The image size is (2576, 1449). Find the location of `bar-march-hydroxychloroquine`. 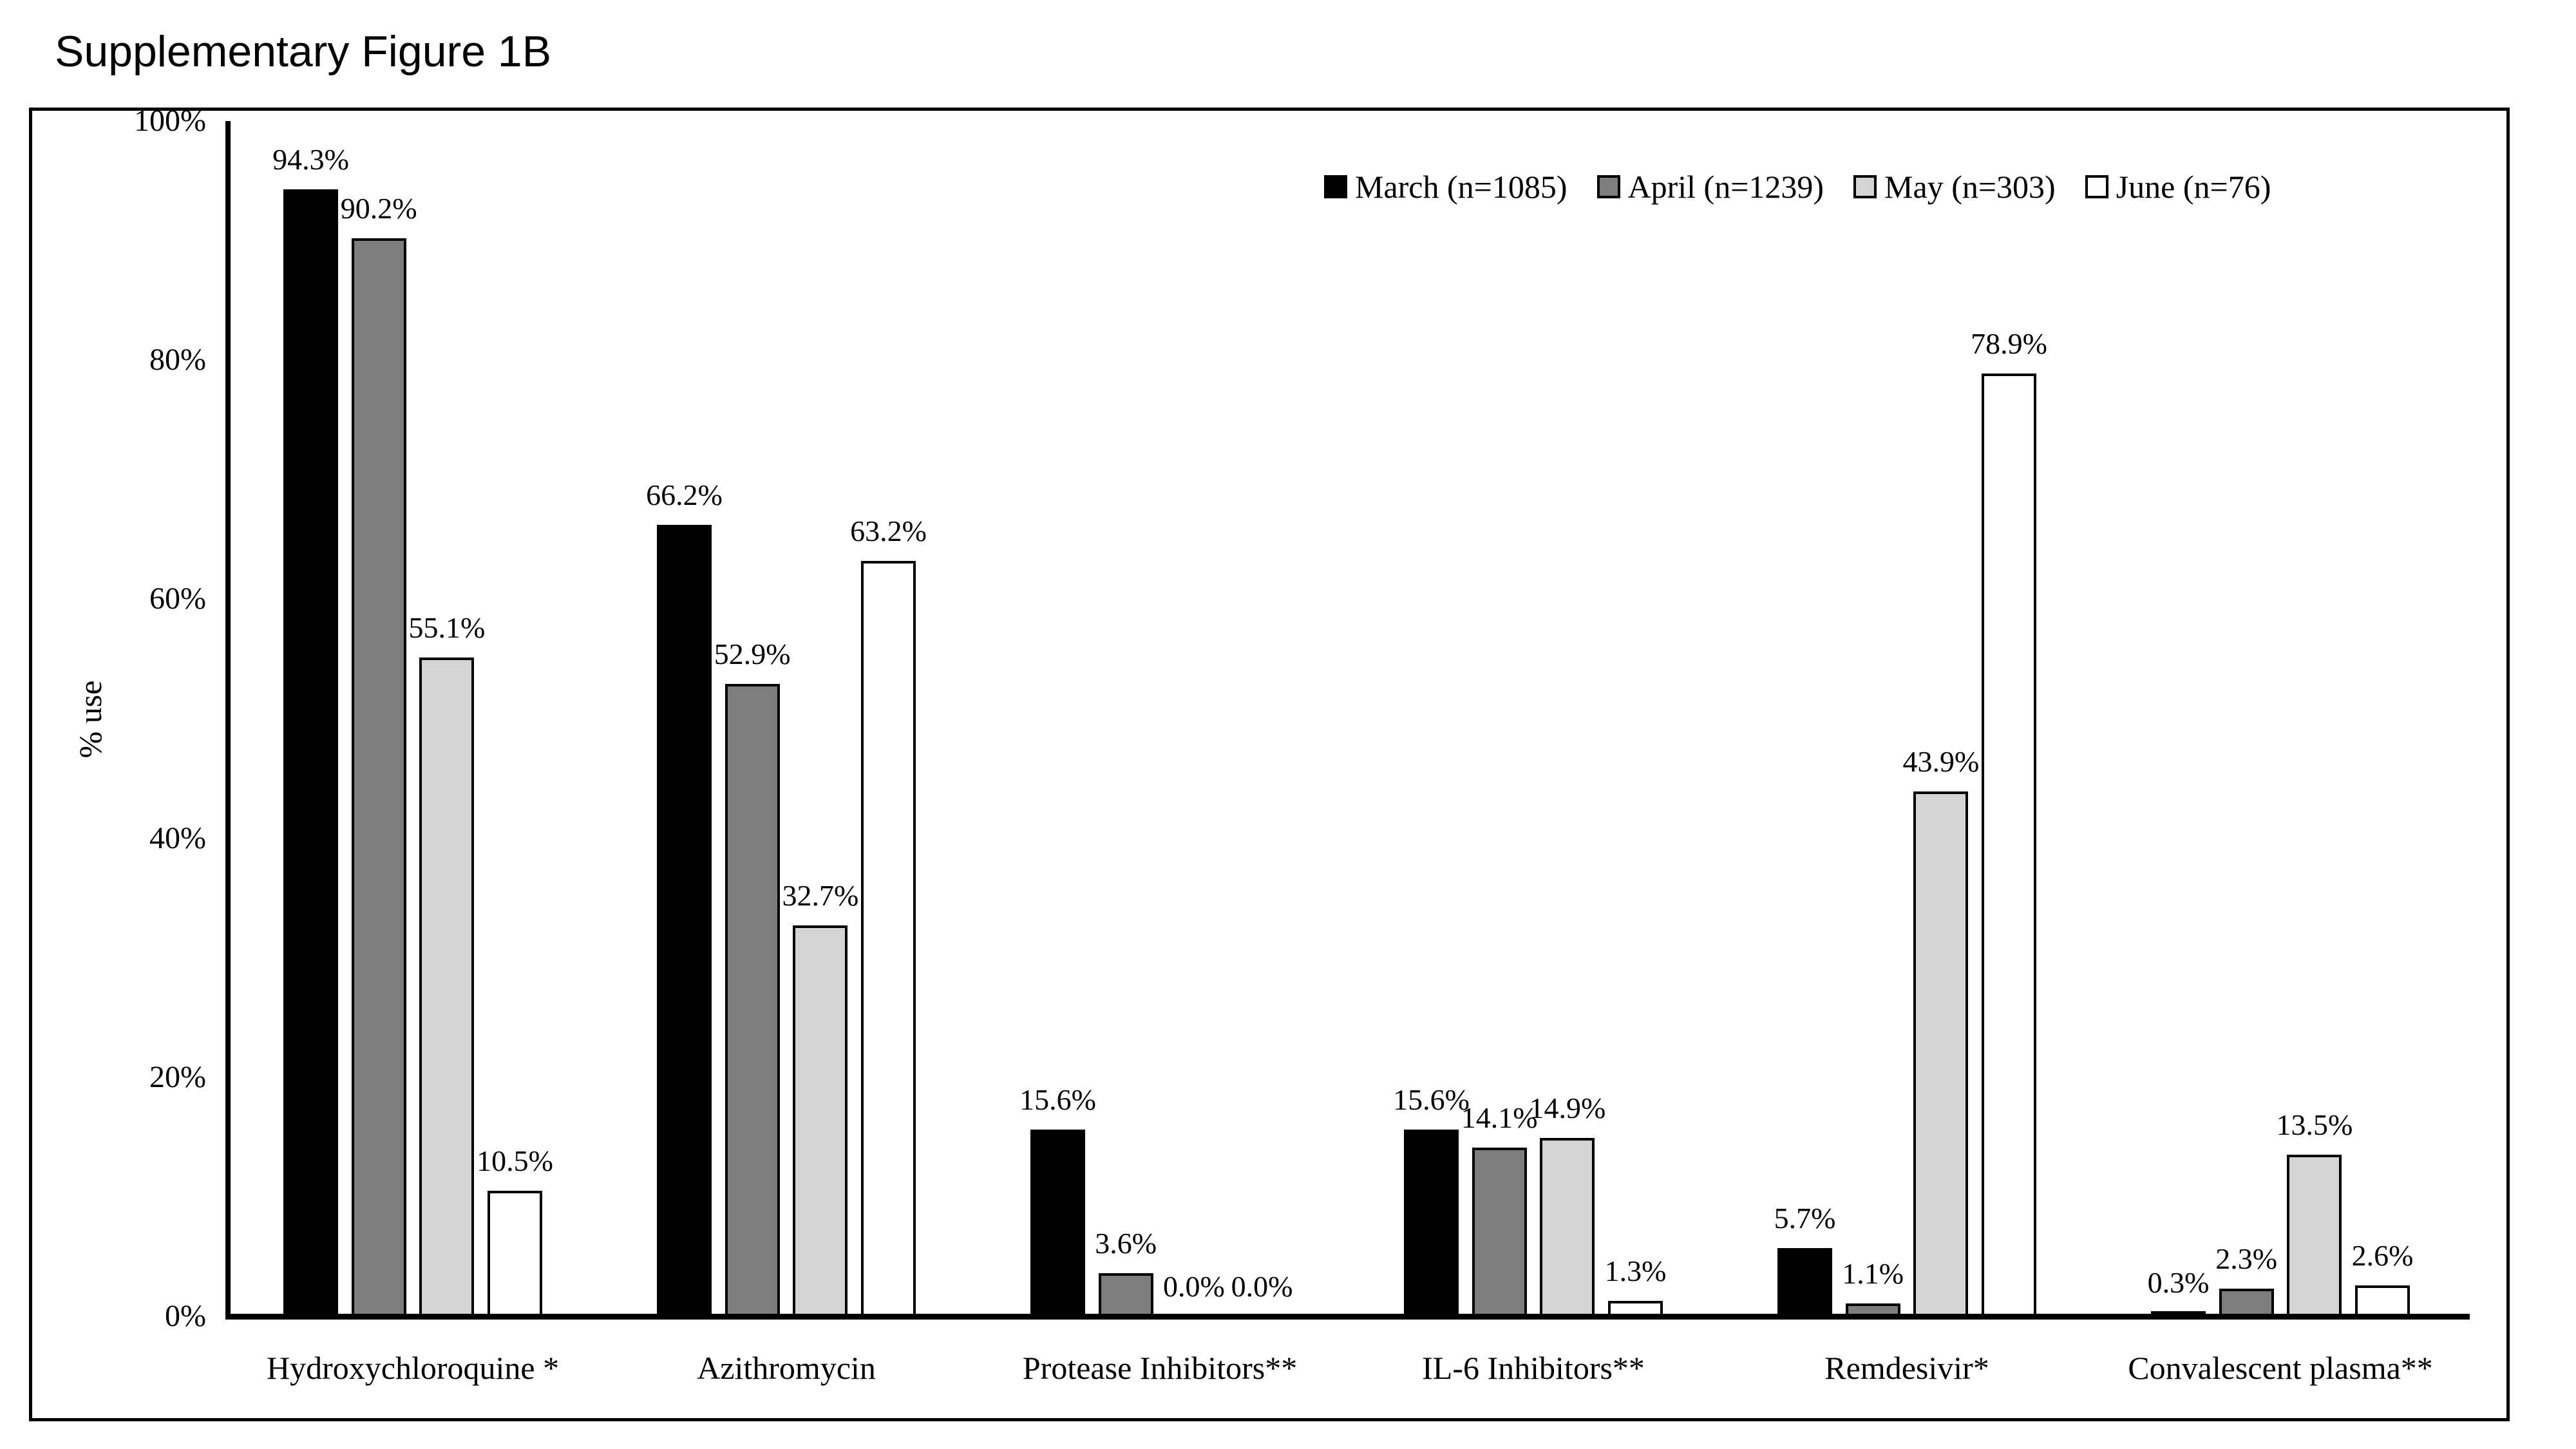

bar-march-hydroxychloroquine is located at coordinates (310, 752).